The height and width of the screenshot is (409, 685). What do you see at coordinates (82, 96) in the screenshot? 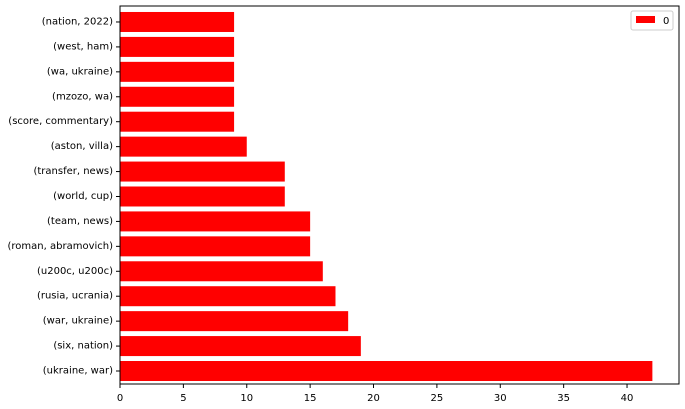
I see `y-tick-label: (mzozo, wa)` at bounding box center [82, 96].